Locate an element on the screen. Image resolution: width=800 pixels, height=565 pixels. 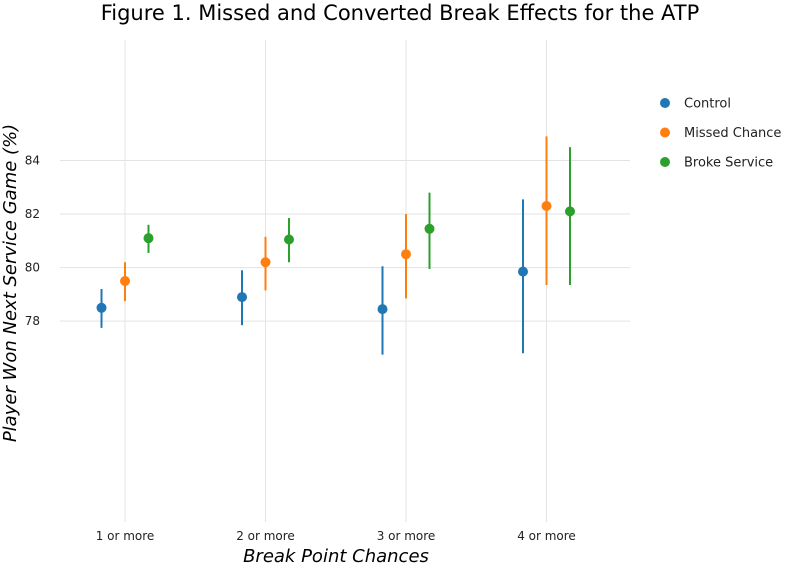
y-axis-ticks: 78 80 82 84 is located at coordinates (32, 241).